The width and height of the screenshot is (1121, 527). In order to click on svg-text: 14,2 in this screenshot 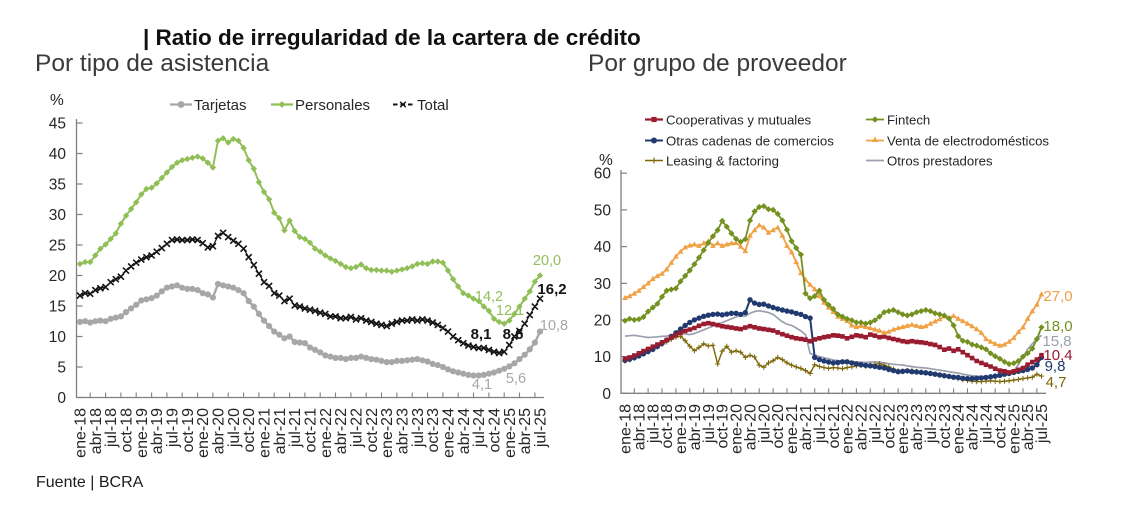, I will do `click(489, 297)`.